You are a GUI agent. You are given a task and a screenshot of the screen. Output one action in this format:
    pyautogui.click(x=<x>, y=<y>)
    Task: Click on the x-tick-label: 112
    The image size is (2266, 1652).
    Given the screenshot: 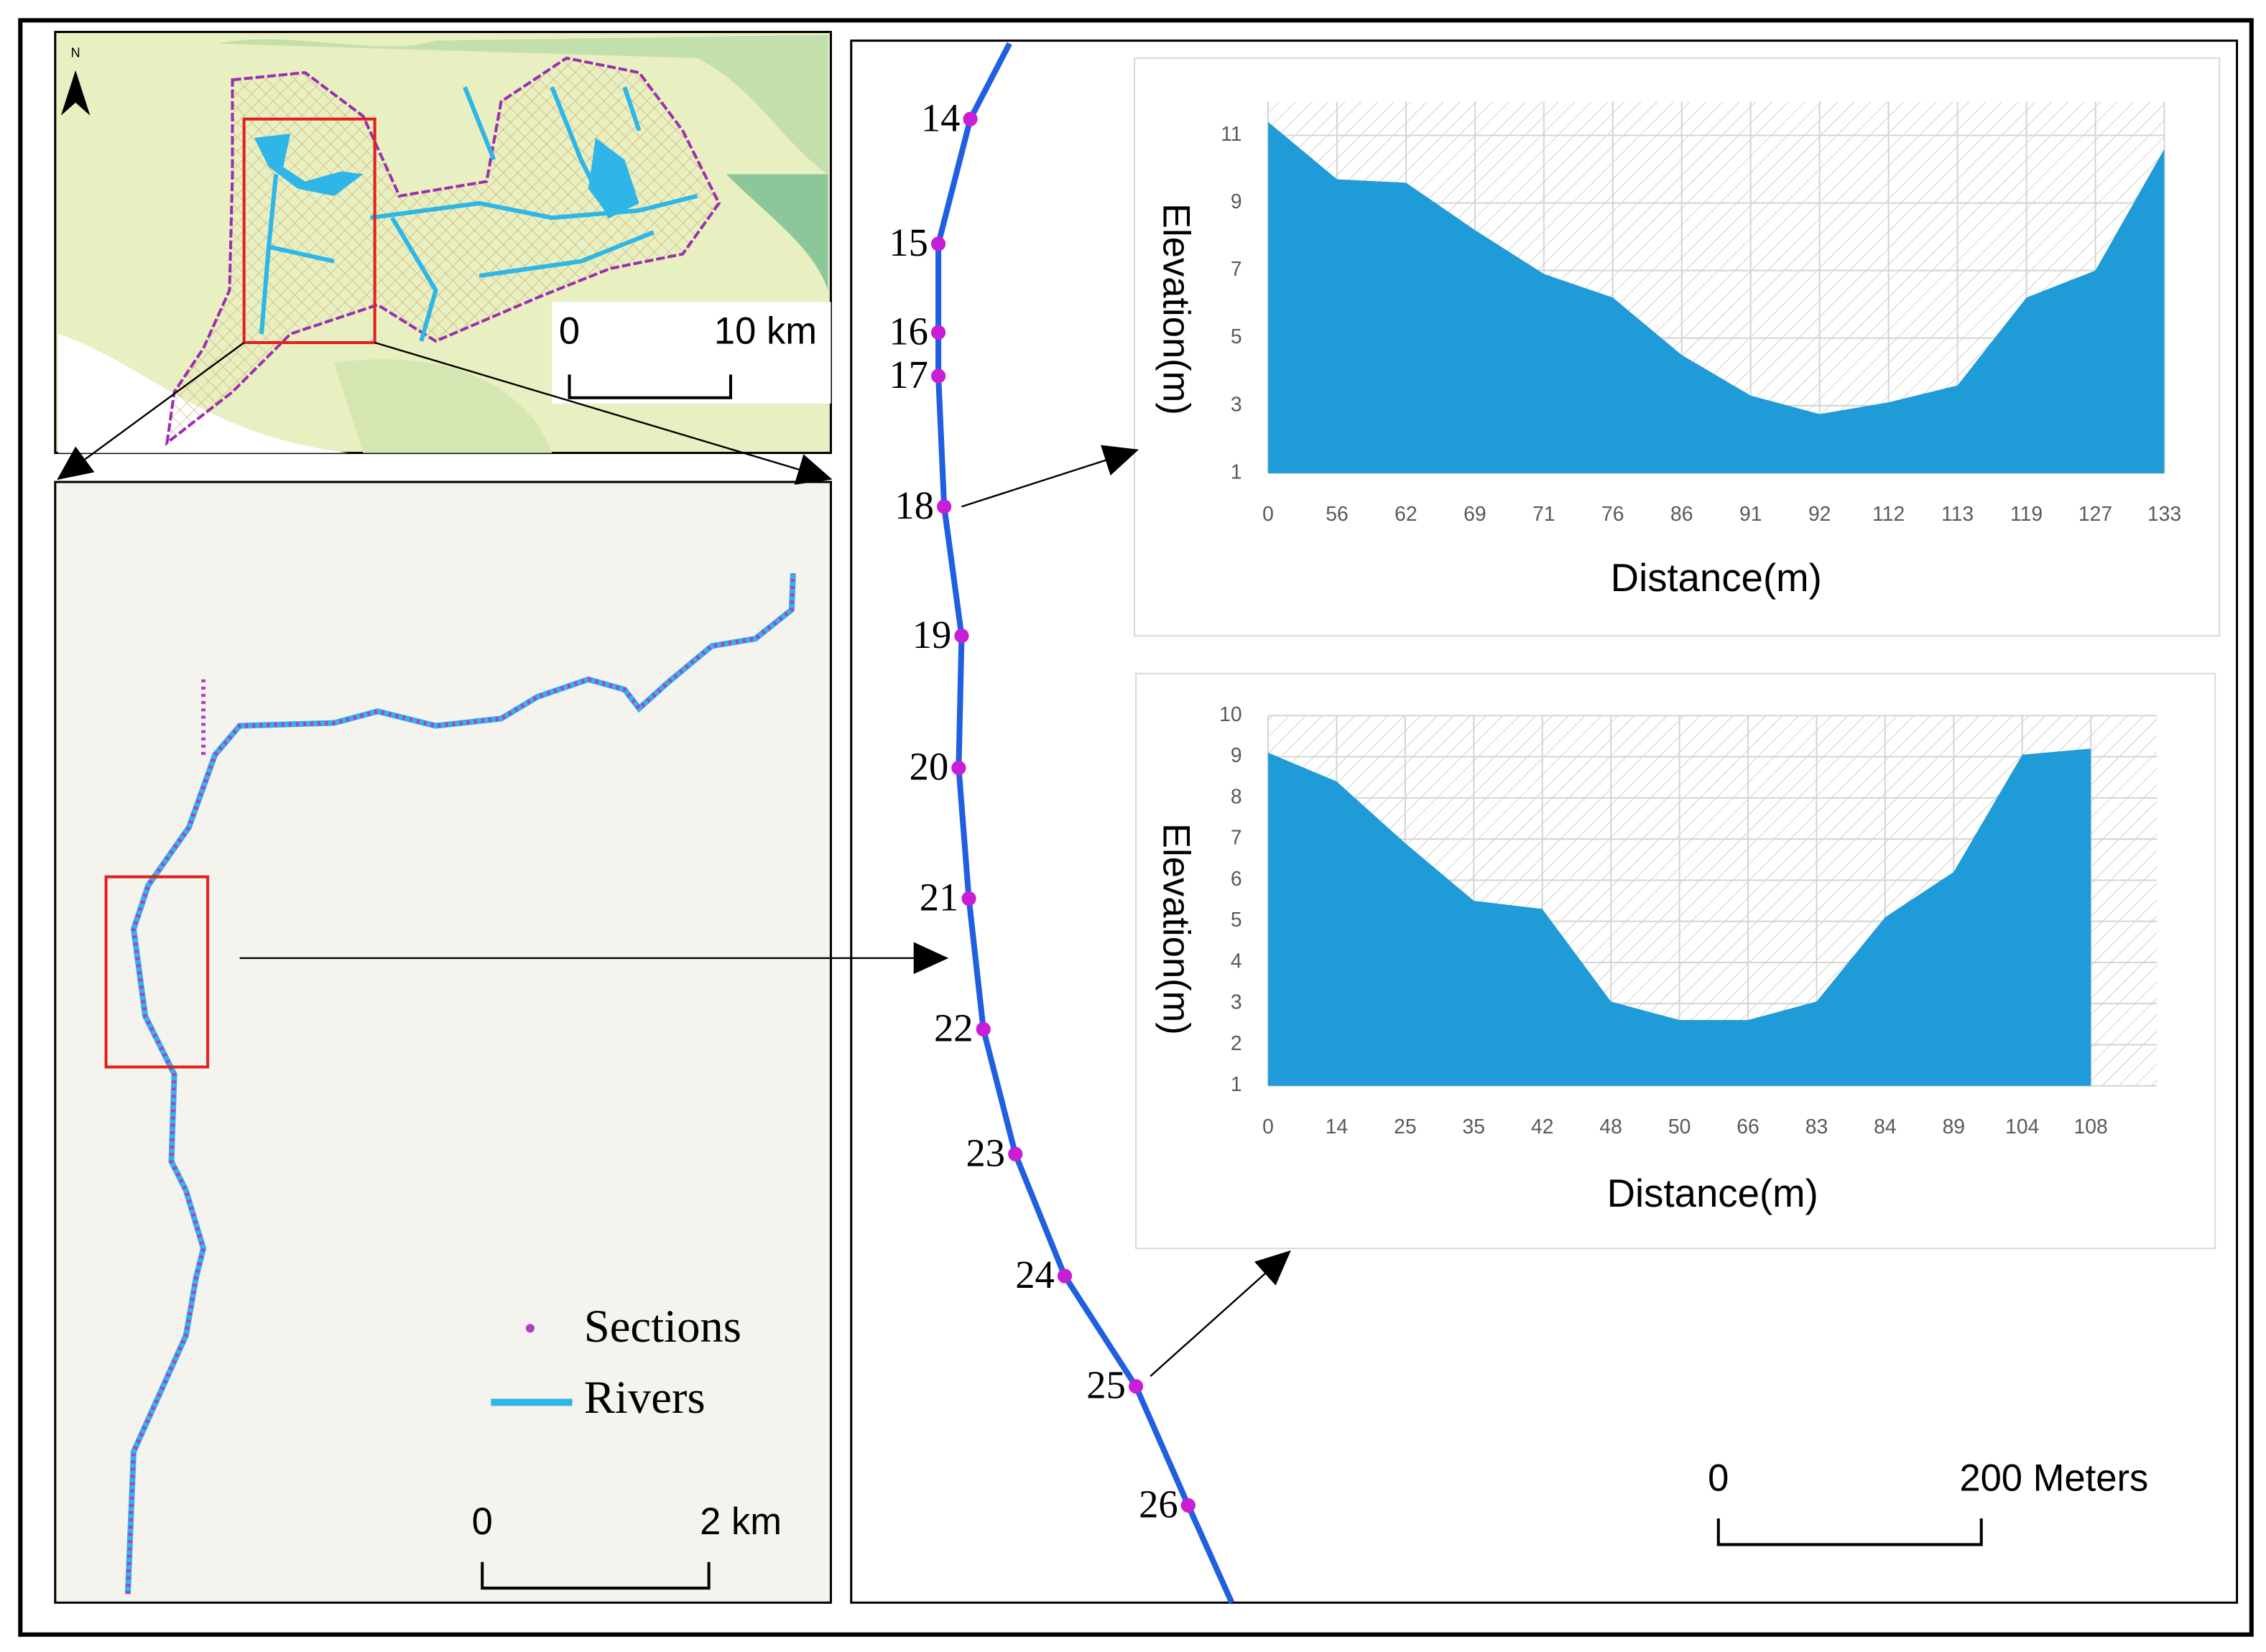 What is the action you would take?
    pyautogui.click(x=1888, y=513)
    